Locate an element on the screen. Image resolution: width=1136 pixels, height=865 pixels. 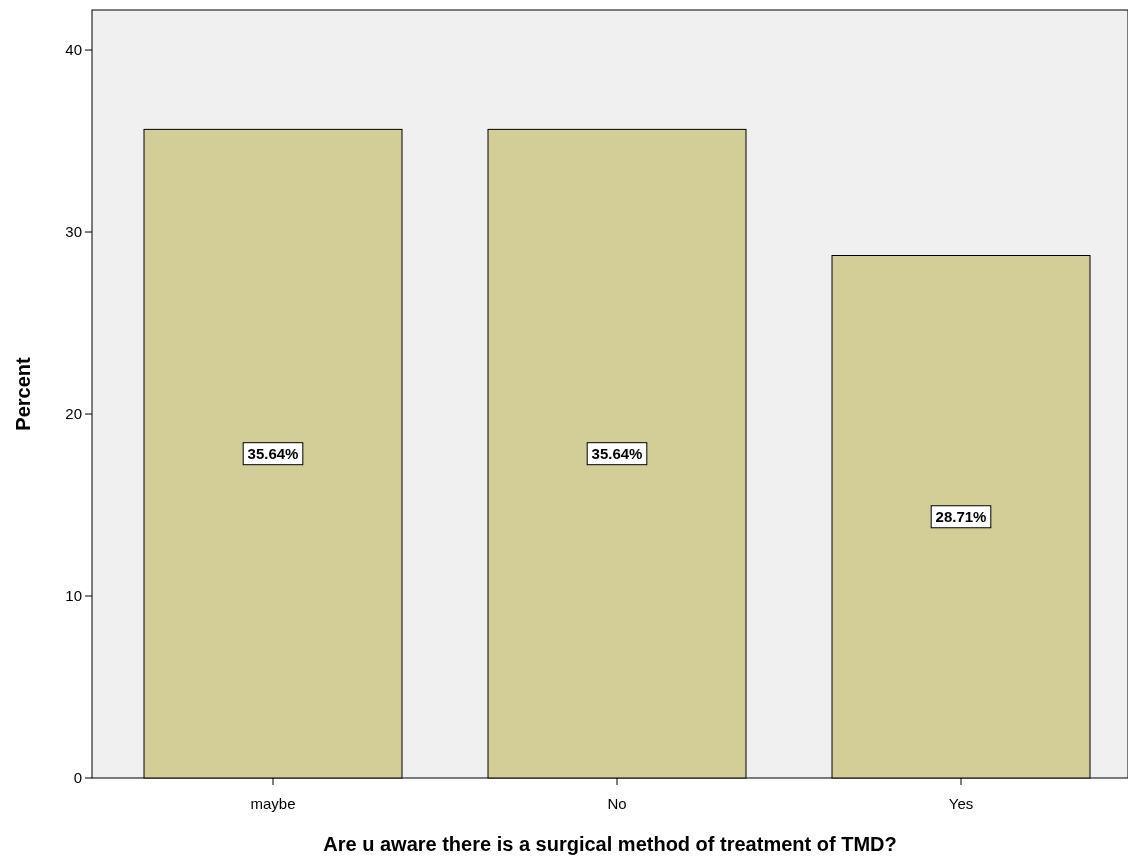
y-tick-label: 10 is located at coordinates (73, 596).